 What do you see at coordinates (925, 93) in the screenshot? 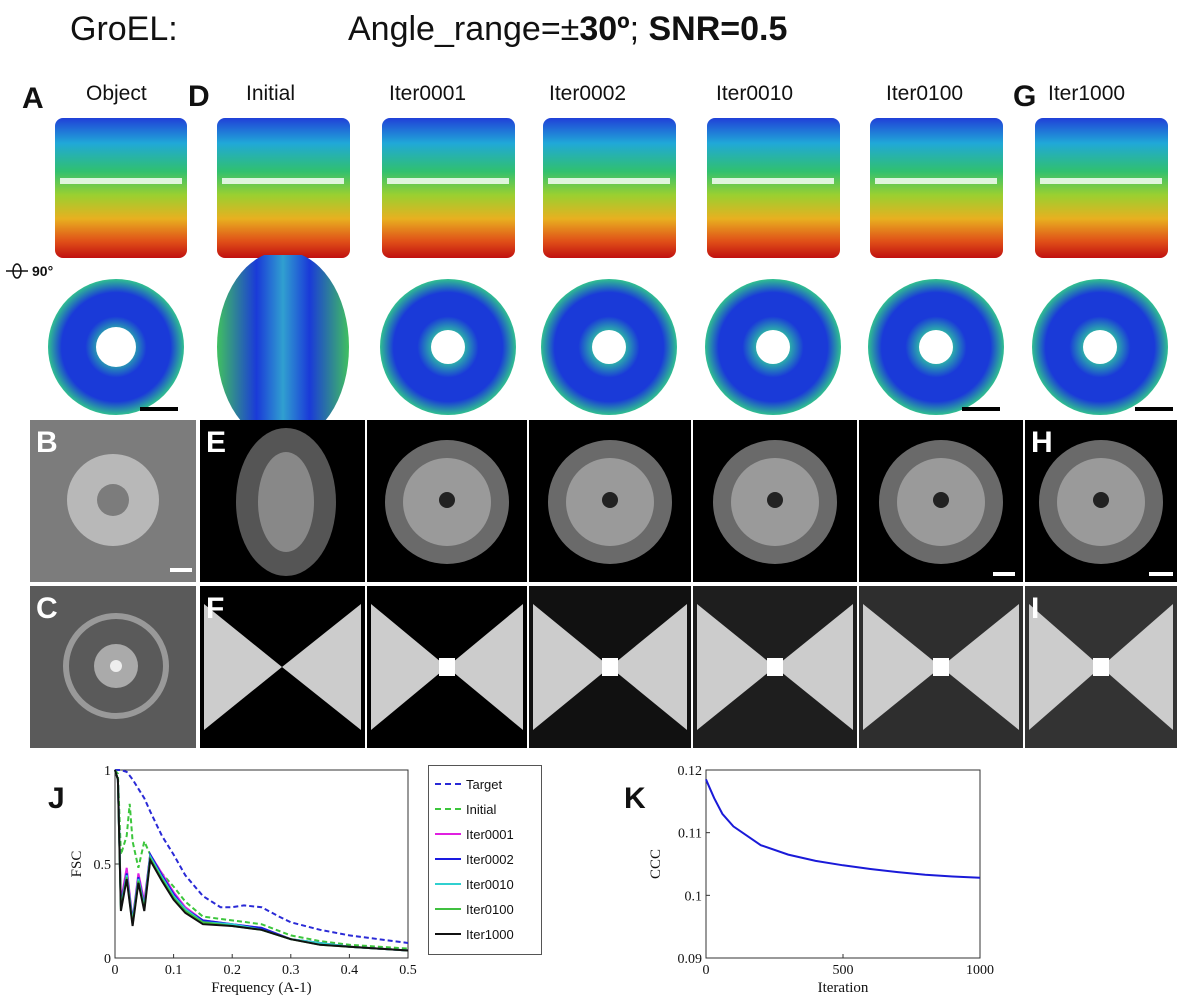
I see `column-label-iter0100: Iter0100` at bounding box center [925, 93].